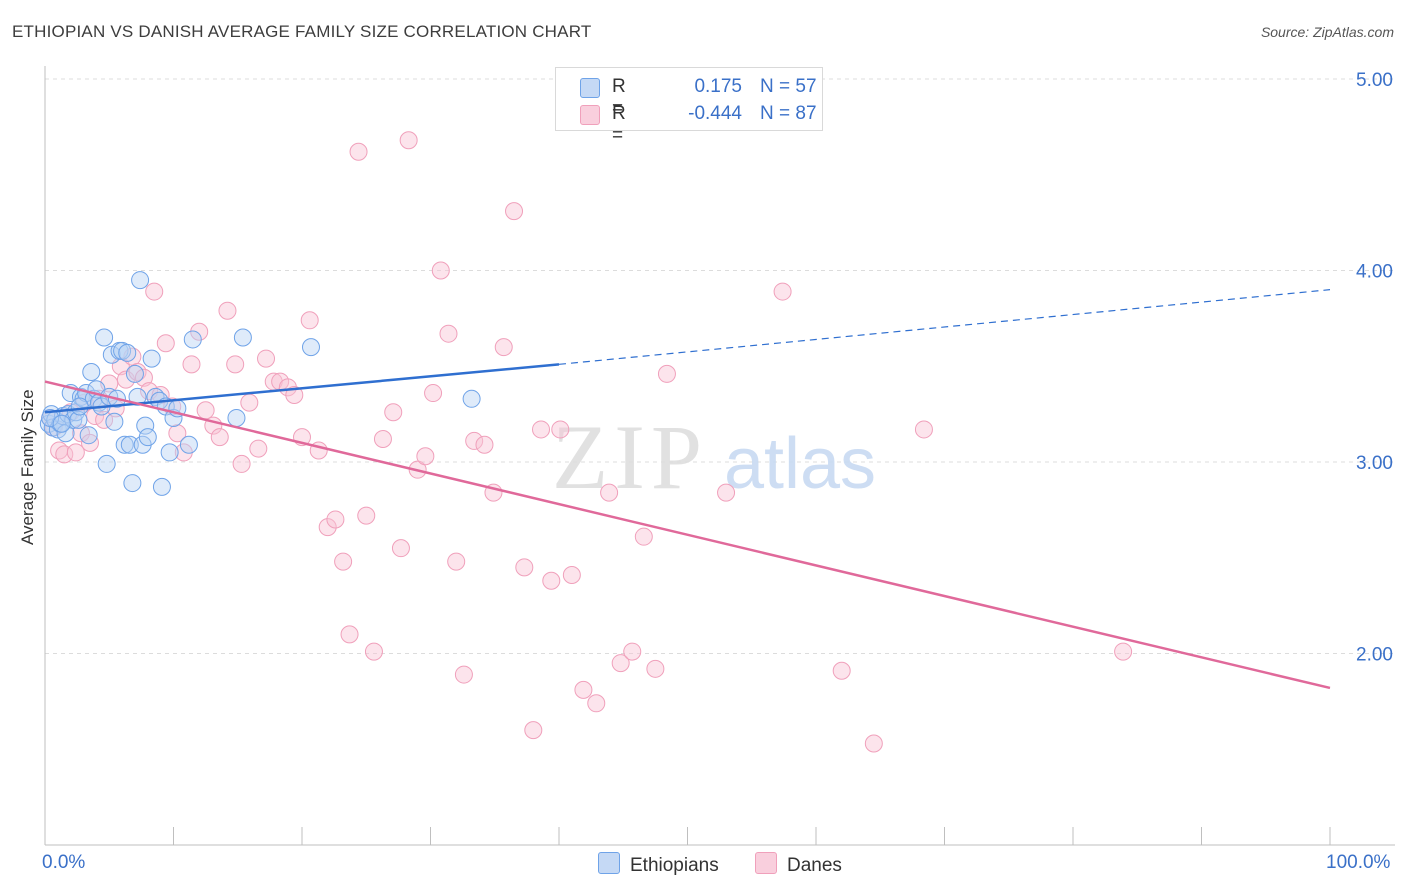 This screenshot has width=1406, height=892. I want to click on ethiopians-legend-swatch, so click(609, 863).